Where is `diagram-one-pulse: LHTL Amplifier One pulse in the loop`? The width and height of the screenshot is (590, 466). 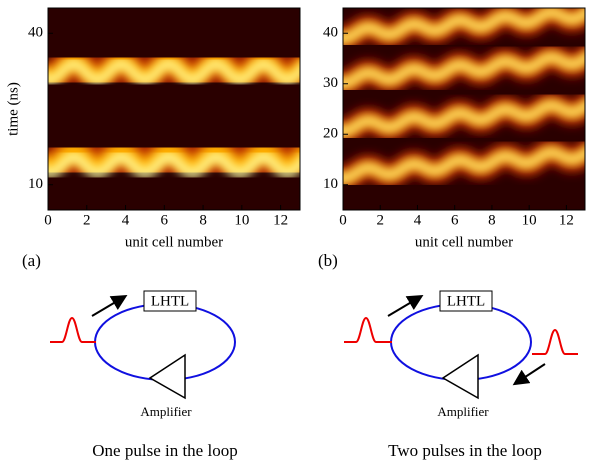
diagram-one-pulse: LHTL Amplifier One pulse in the loop is located at coordinates (144, 375).